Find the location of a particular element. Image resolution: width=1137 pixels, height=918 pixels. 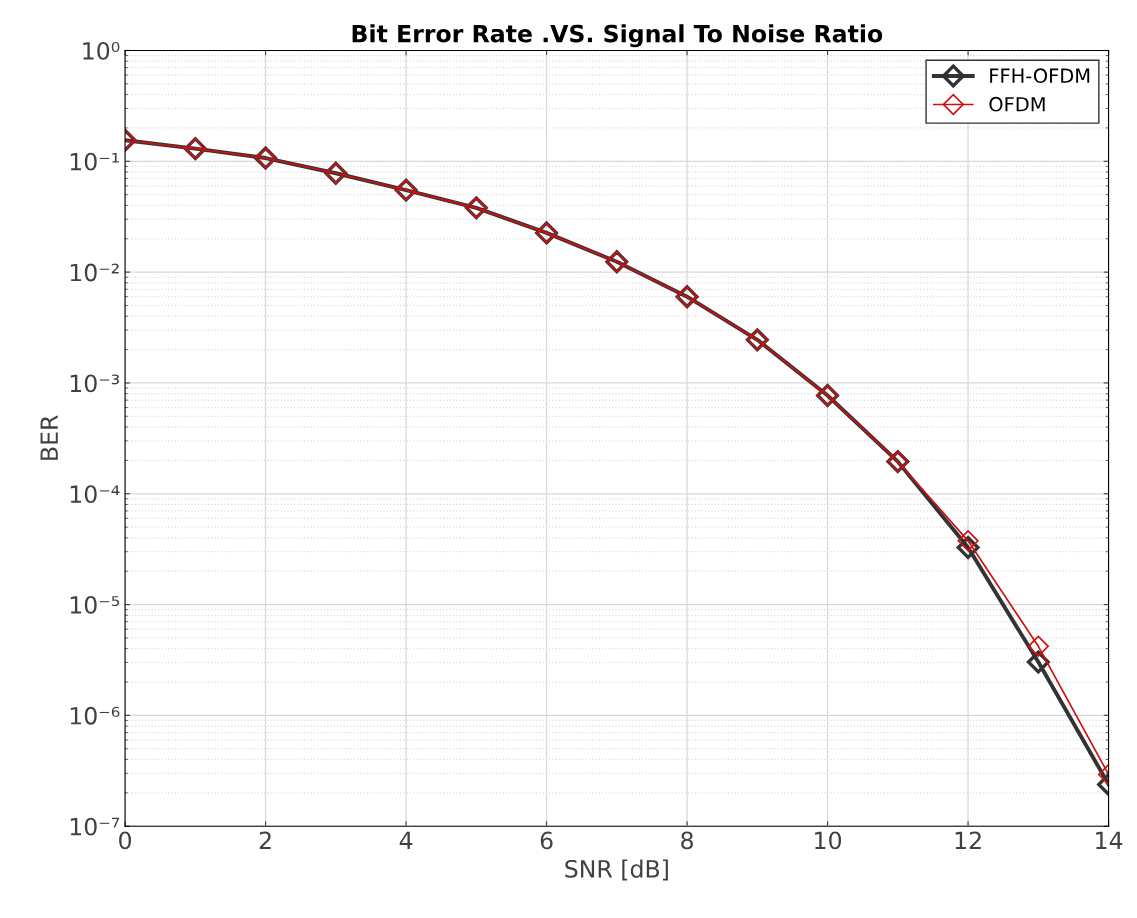

y-tick-label: 10⁻² is located at coordinates (94, 272).